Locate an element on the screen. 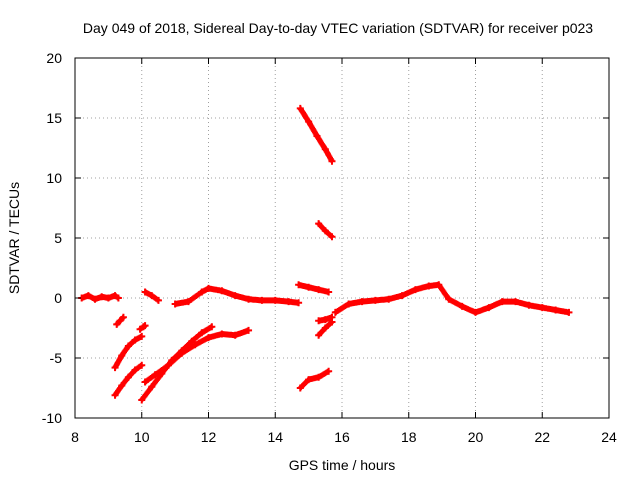  y-tick-label: 20 is located at coordinates (54, 58).